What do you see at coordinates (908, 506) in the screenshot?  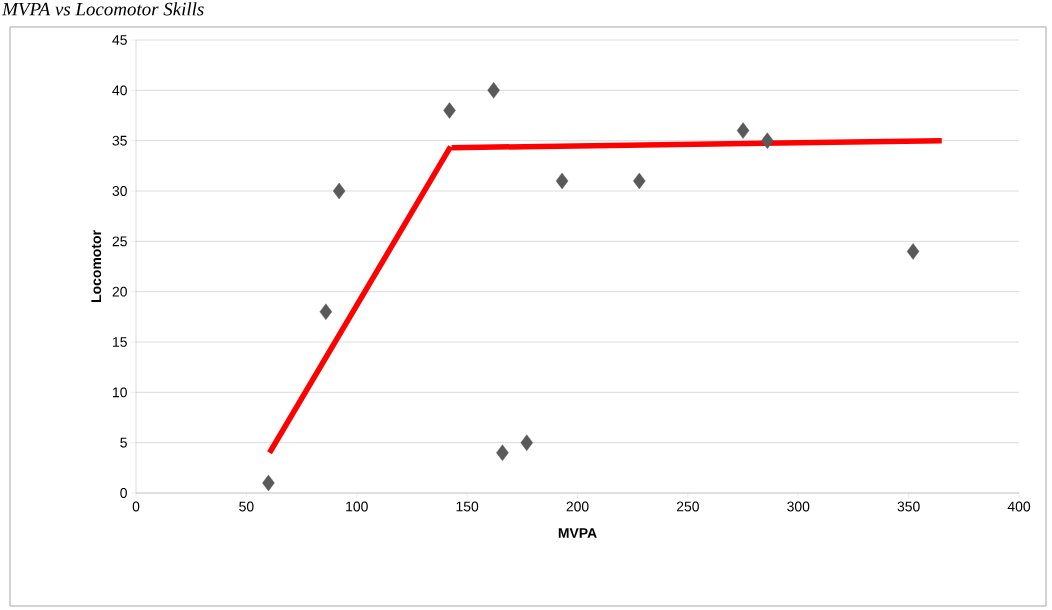 I see `x-tick-label: 350` at bounding box center [908, 506].